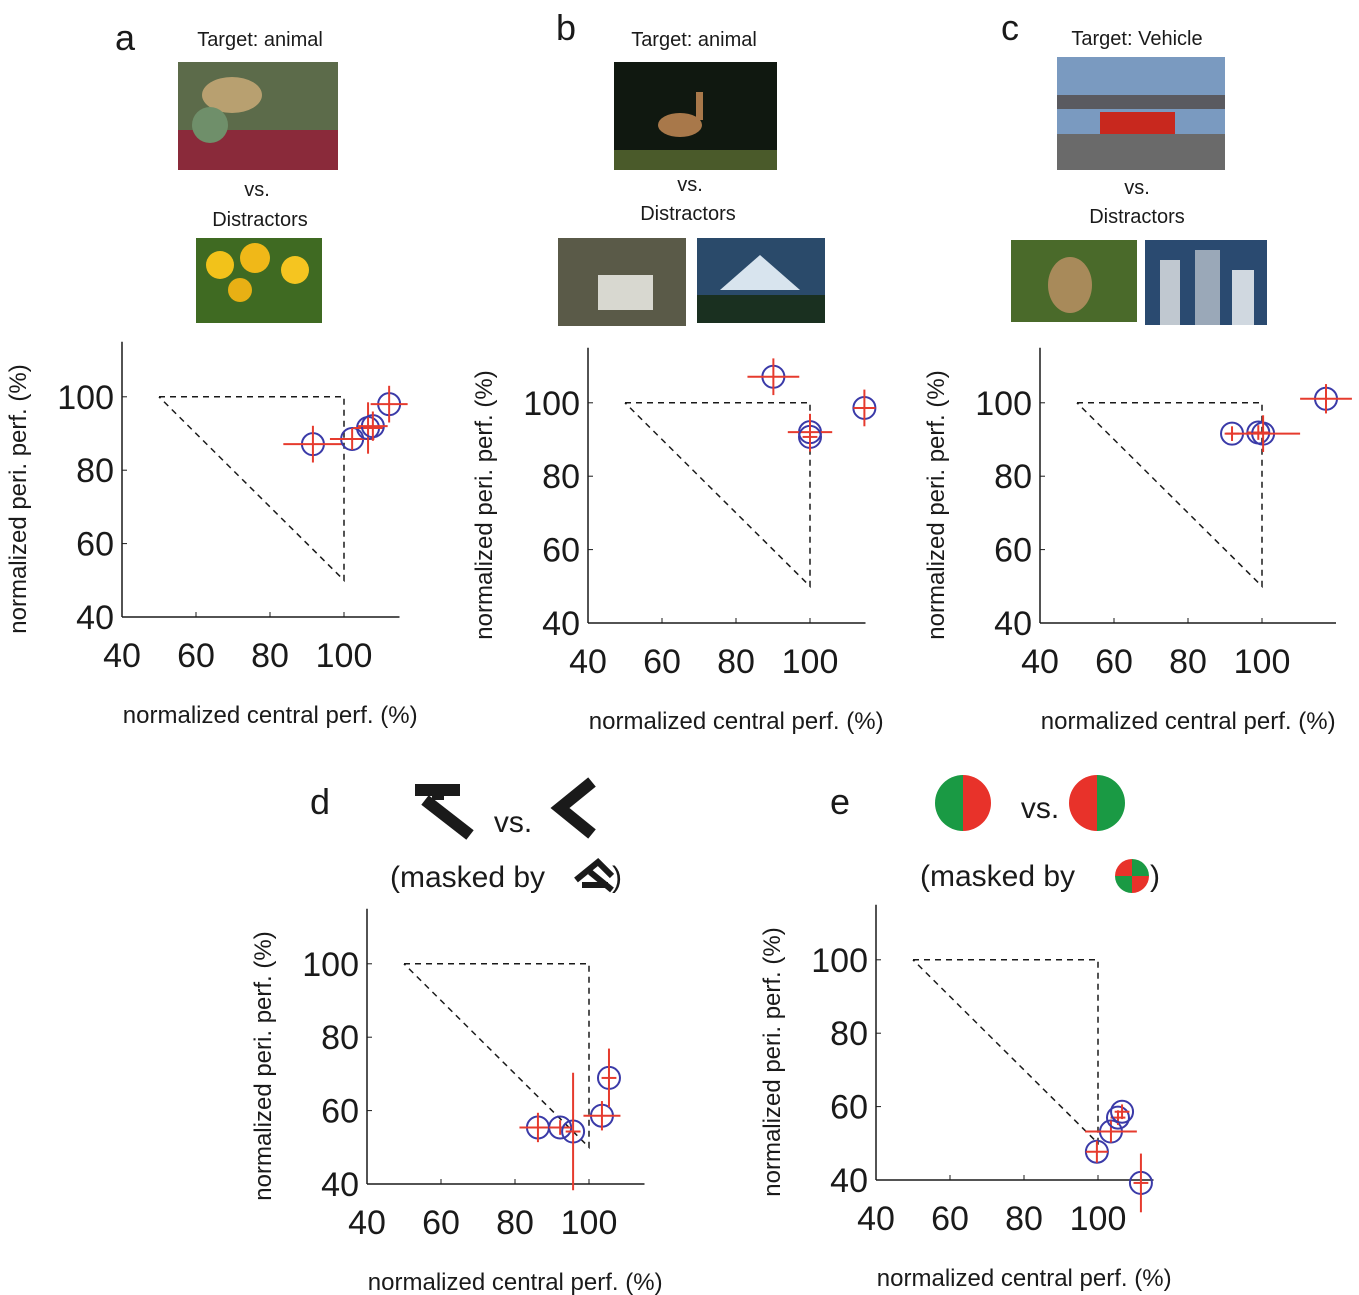 This screenshot has height=1295, width=1359. What do you see at coordinates (1010, 27) in the screenshot?
I see `panel-letter: c` at bounding box center [1010, 27].